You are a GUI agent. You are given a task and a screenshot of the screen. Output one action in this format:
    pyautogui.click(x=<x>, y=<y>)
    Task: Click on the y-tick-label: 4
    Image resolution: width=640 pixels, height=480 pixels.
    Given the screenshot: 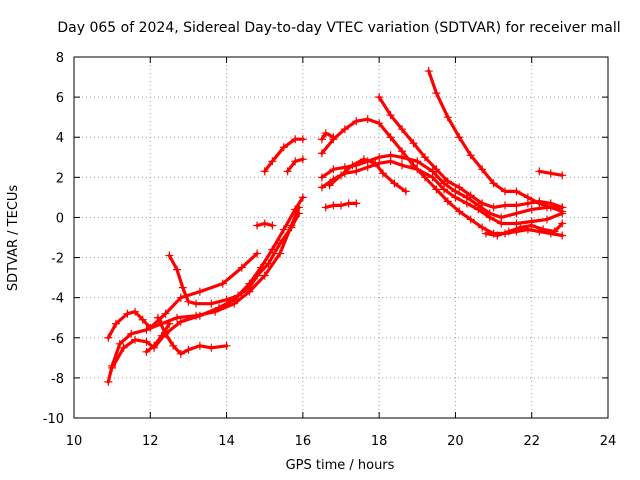 What is the action you would take?
    pyautogui.click(x=60, y=138)
    